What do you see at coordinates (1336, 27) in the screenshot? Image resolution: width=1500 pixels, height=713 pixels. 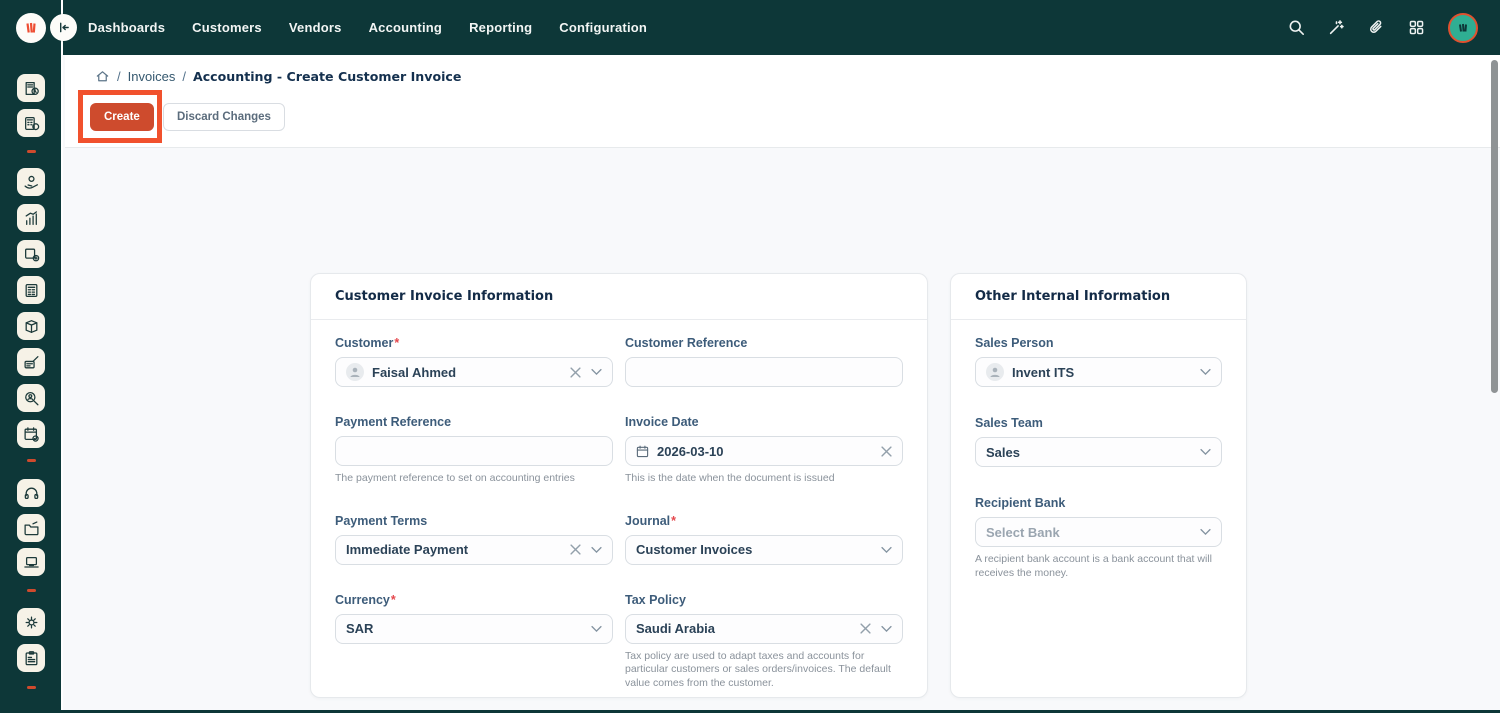 I see `magic-wand-icon` at bounding box center [1336, 27].